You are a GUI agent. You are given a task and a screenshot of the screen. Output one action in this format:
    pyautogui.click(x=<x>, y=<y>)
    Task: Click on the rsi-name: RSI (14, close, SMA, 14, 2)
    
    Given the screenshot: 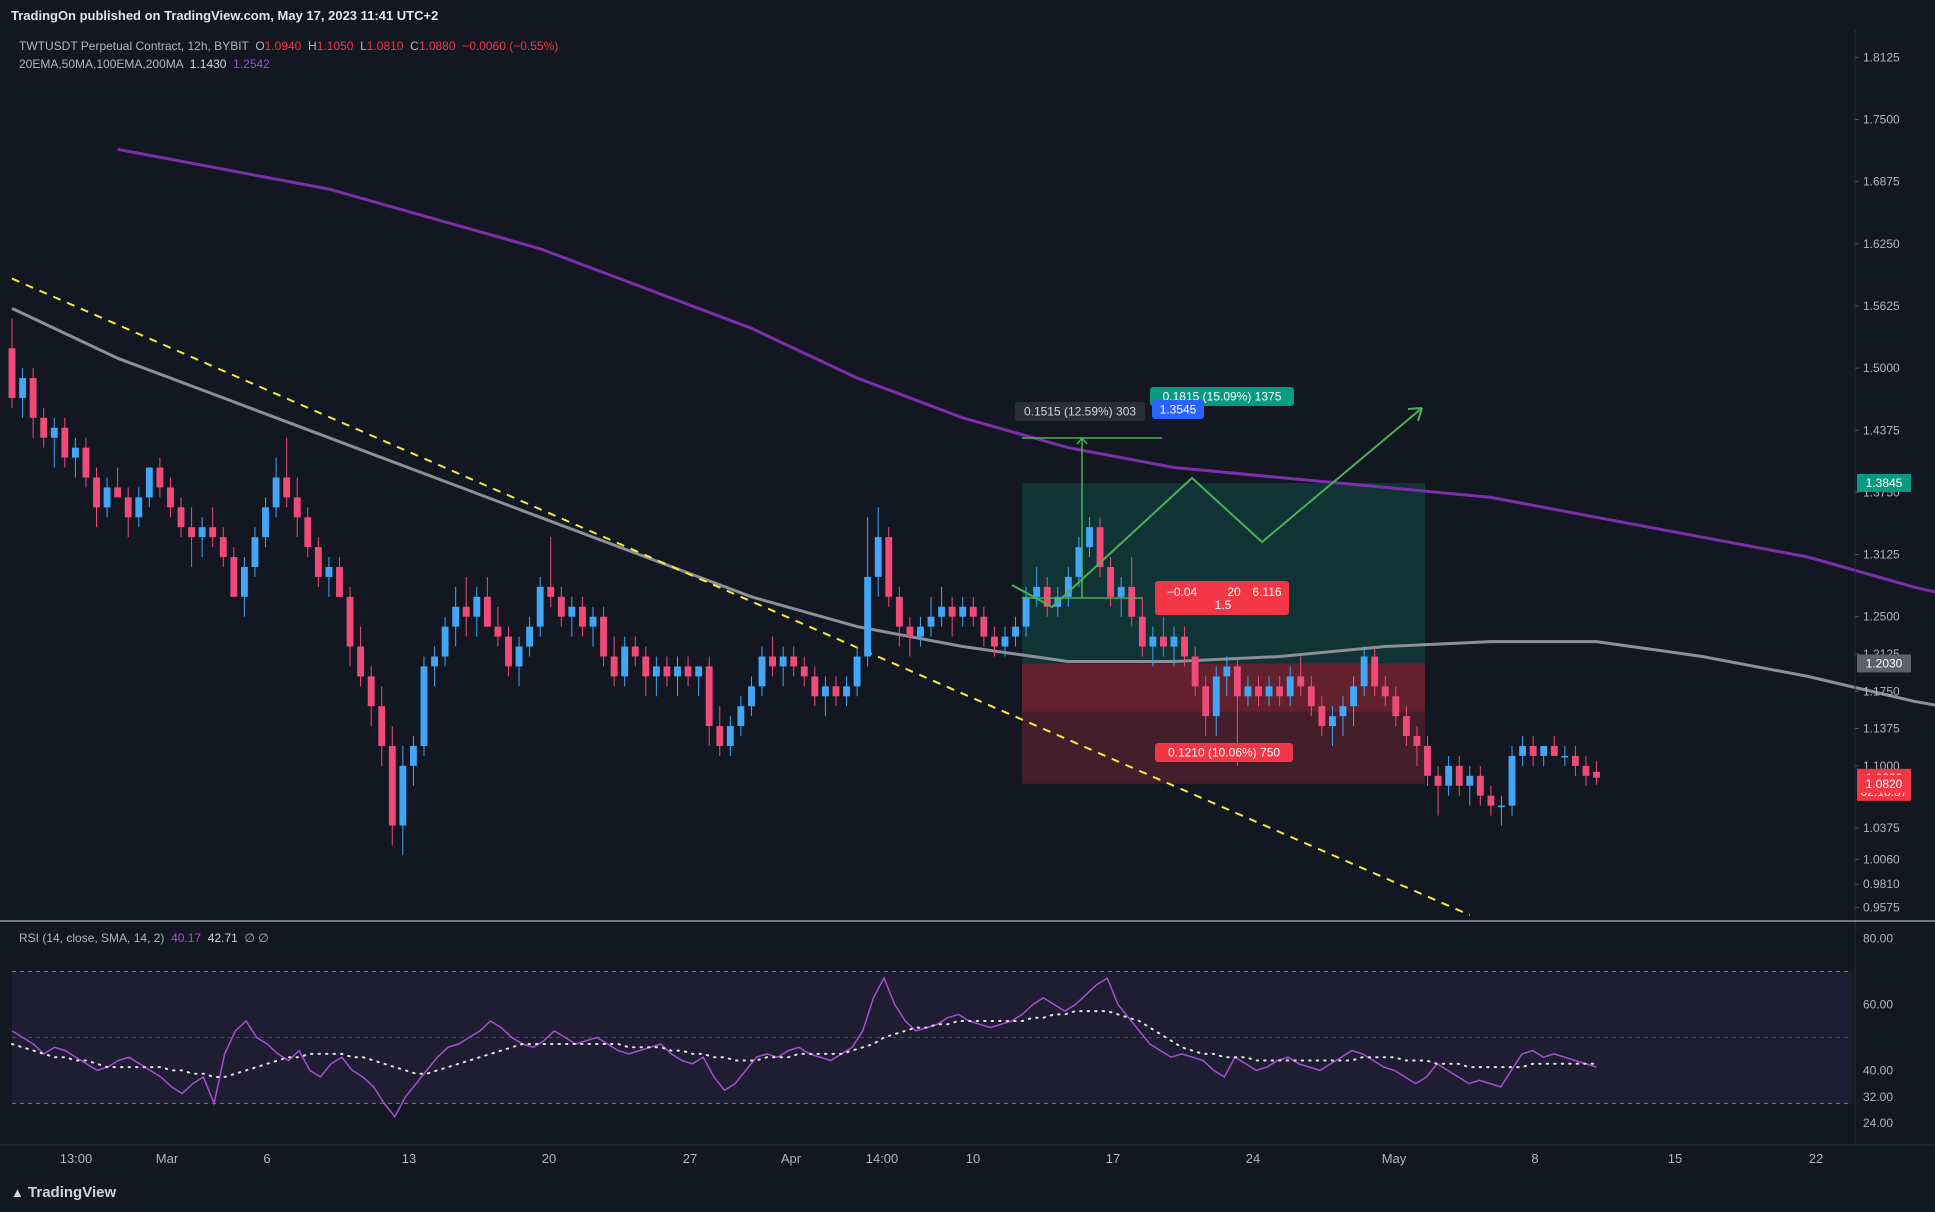 What is the action you would take?
    pyautogui.click(x=92, y=938)
    